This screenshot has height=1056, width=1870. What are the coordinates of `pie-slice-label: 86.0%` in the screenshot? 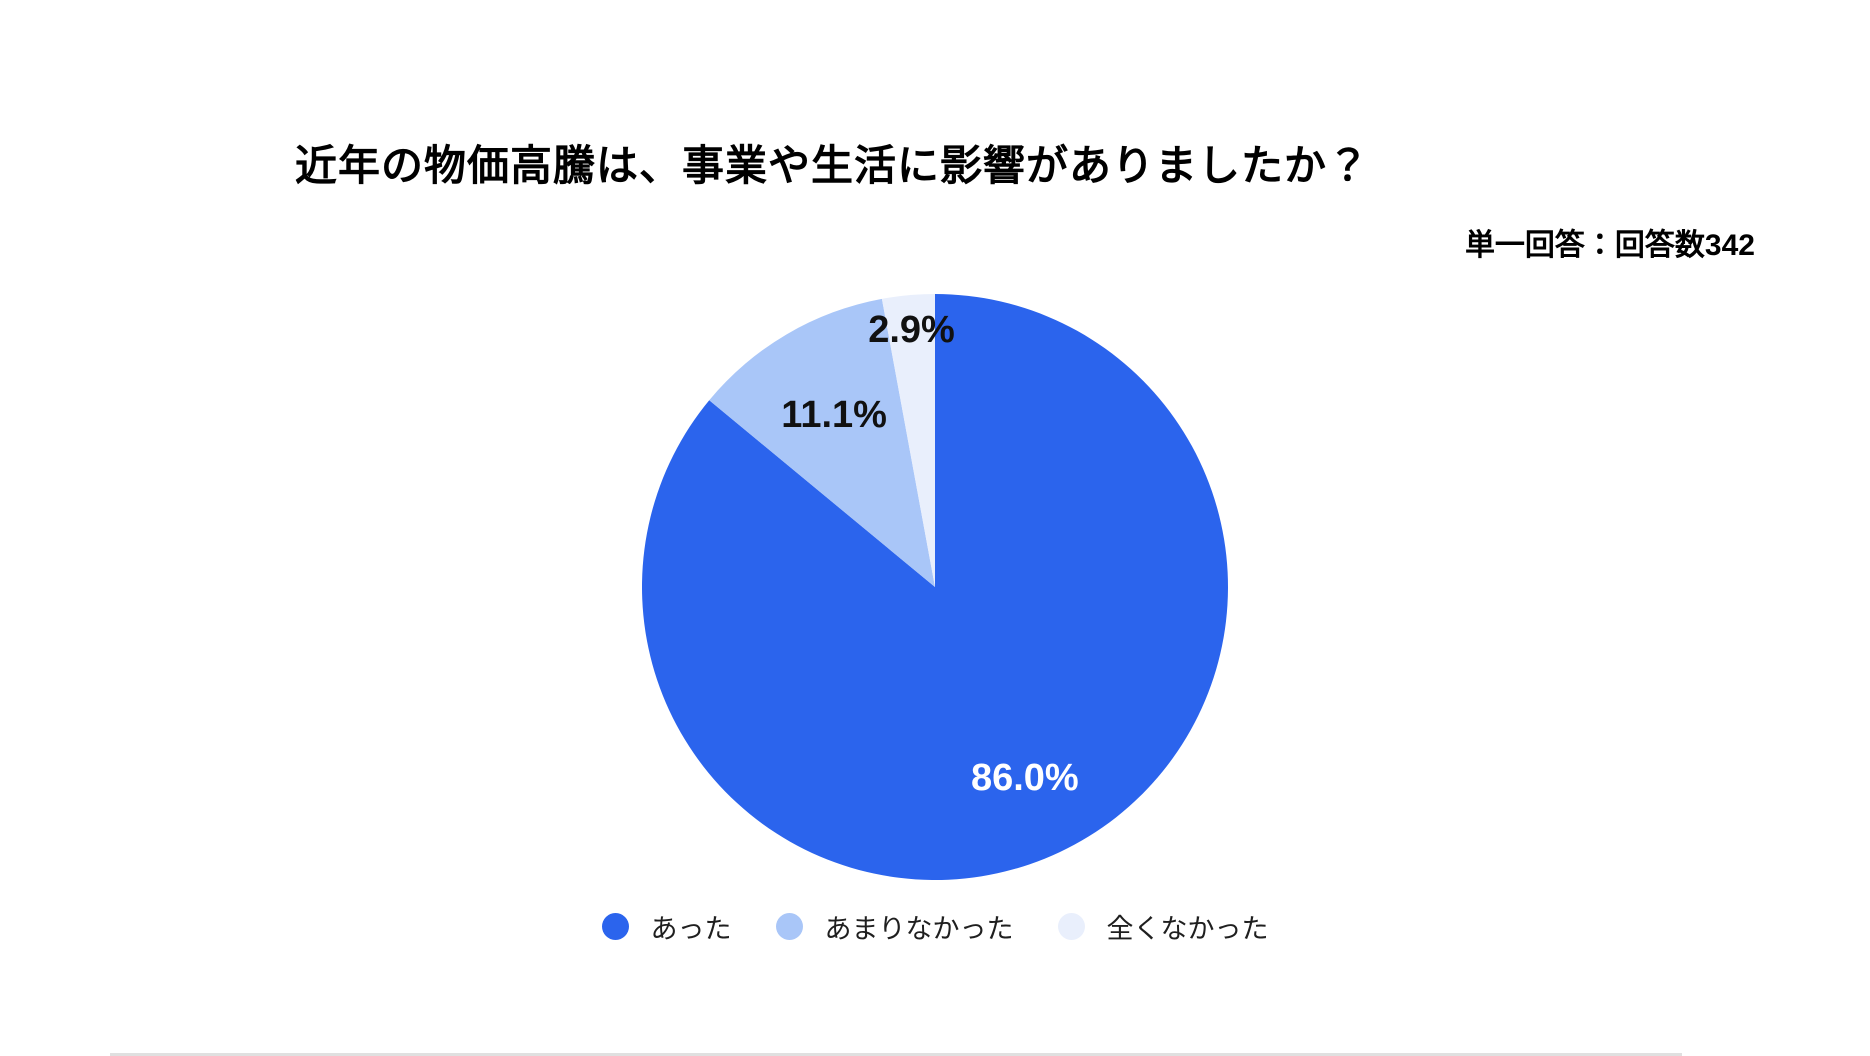 It's located at (1024, 777).